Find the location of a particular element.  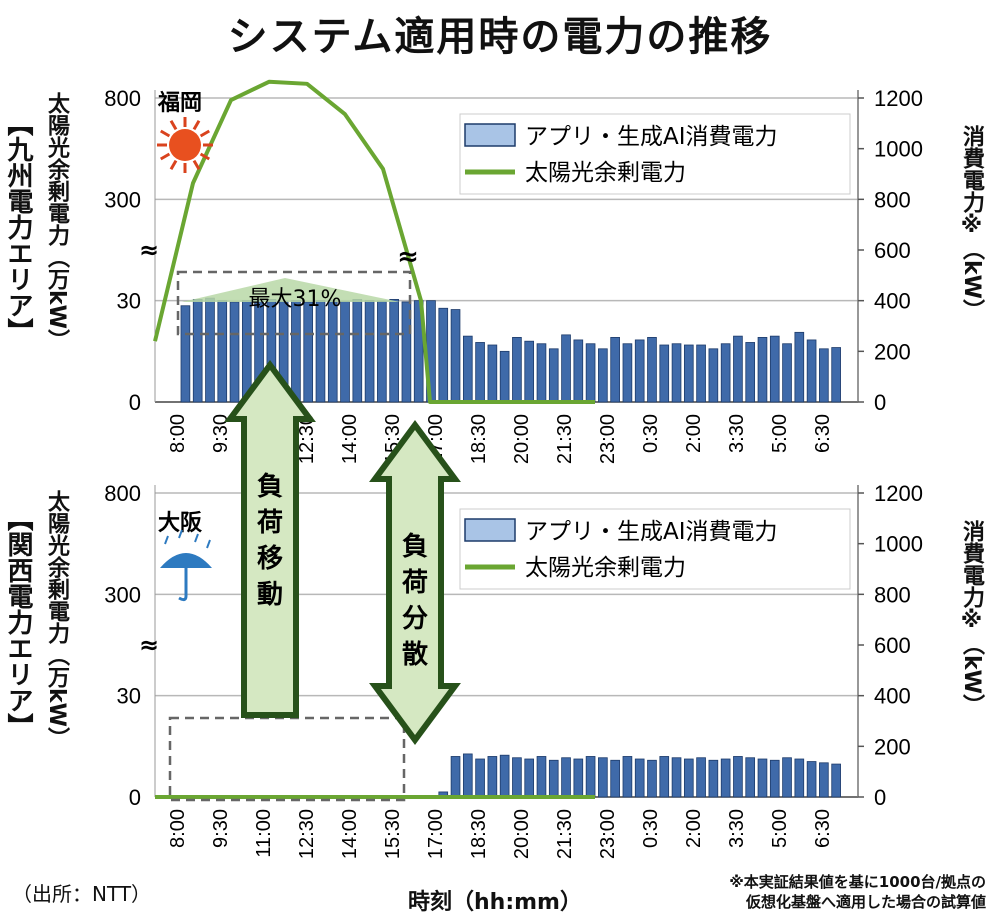

left-tick-label: 300 is located at coordinates (122, 199).